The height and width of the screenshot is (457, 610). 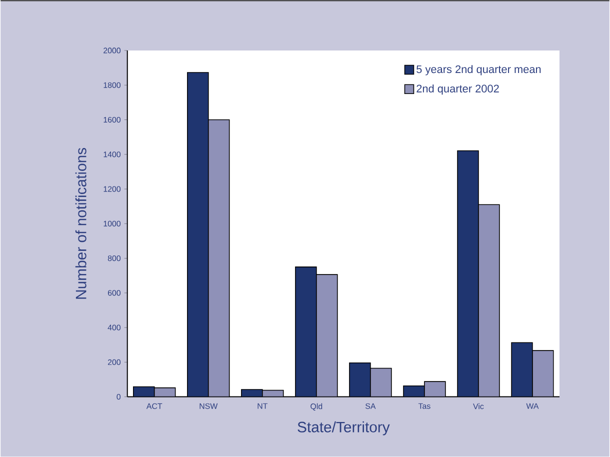 I want to click on x-axis-title: State/Territory, so click(x=344, y=429).